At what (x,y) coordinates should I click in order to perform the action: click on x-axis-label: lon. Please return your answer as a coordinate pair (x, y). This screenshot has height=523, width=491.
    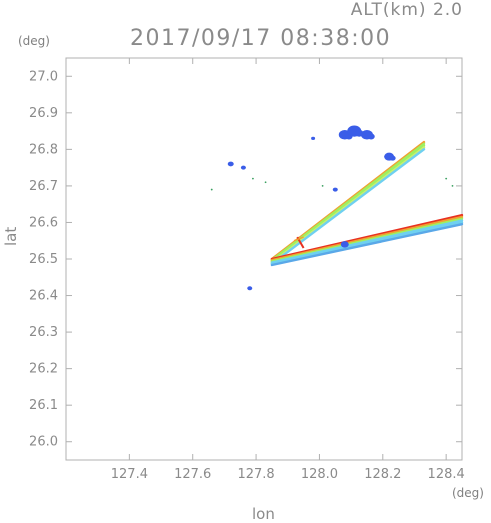
    Looking at the image, I should click on (263, 514).